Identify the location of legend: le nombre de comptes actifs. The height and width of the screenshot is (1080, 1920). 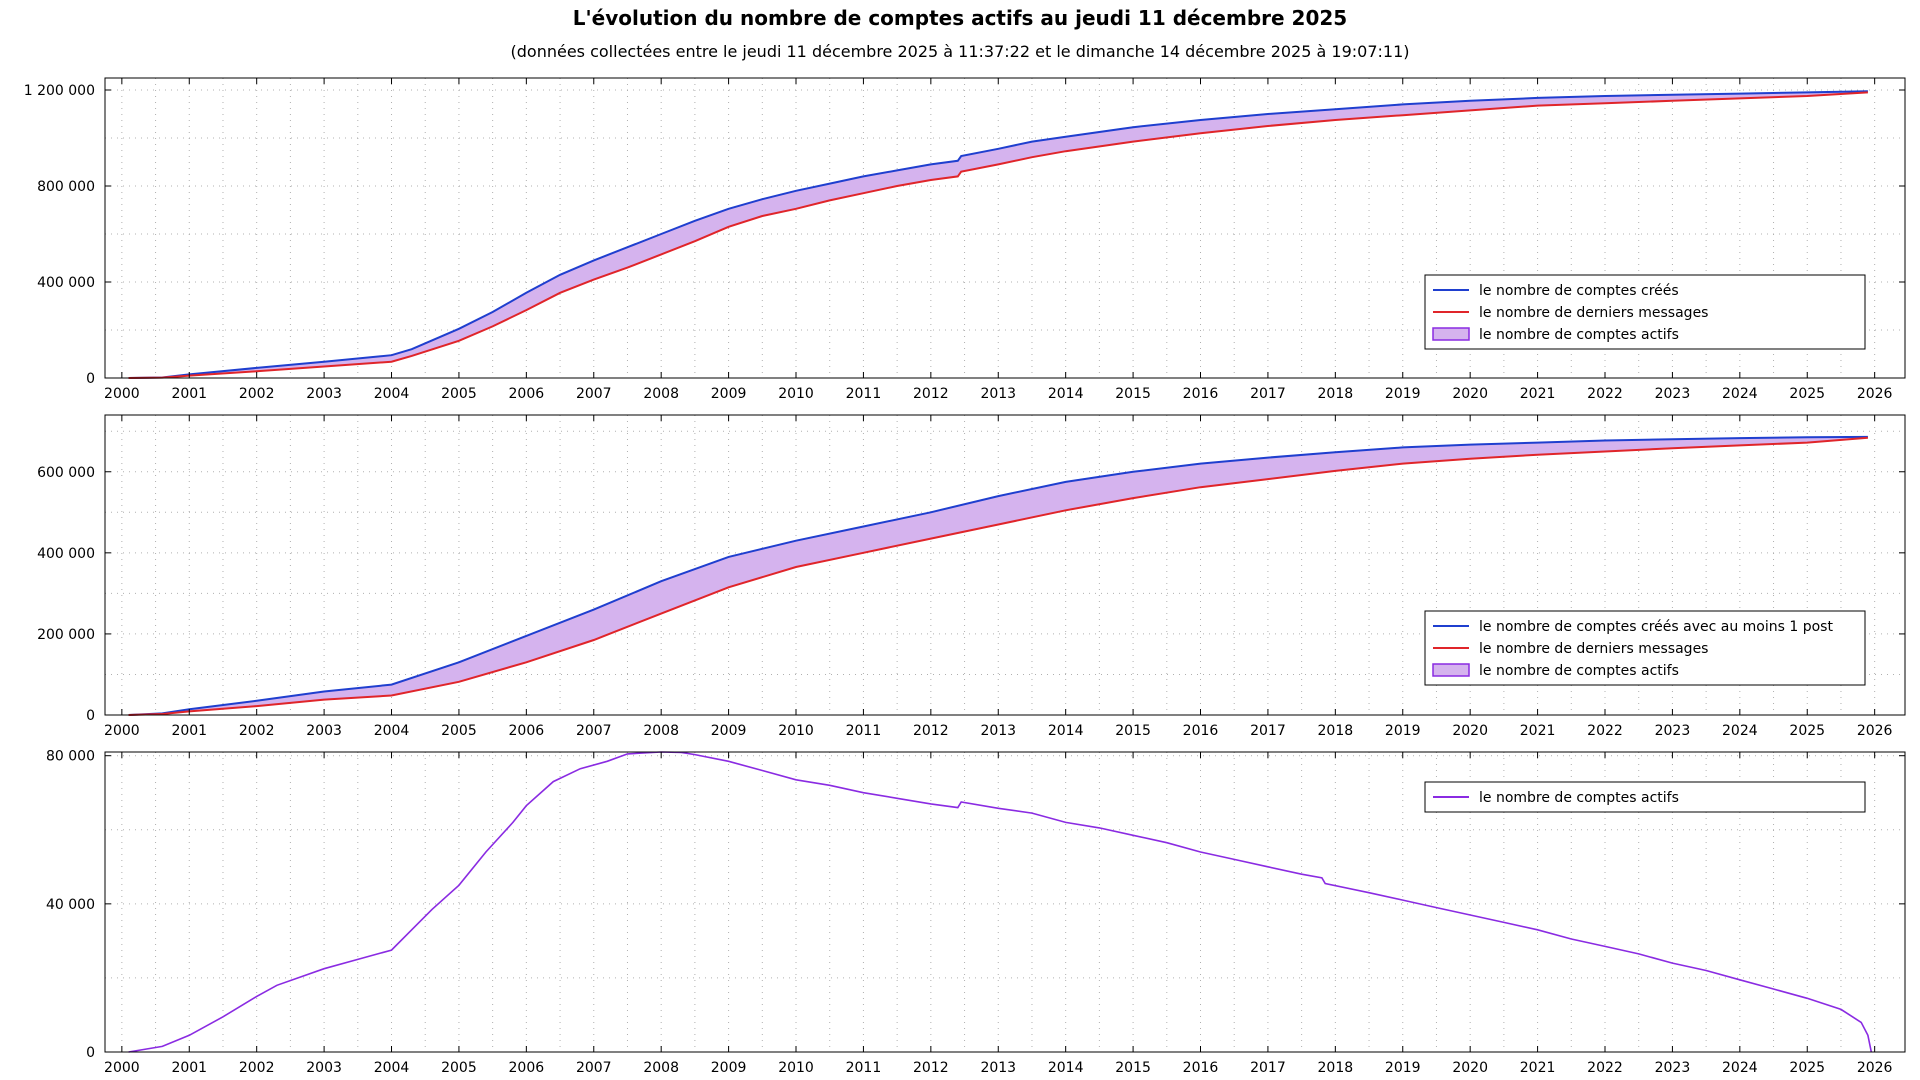
(1645, 797).